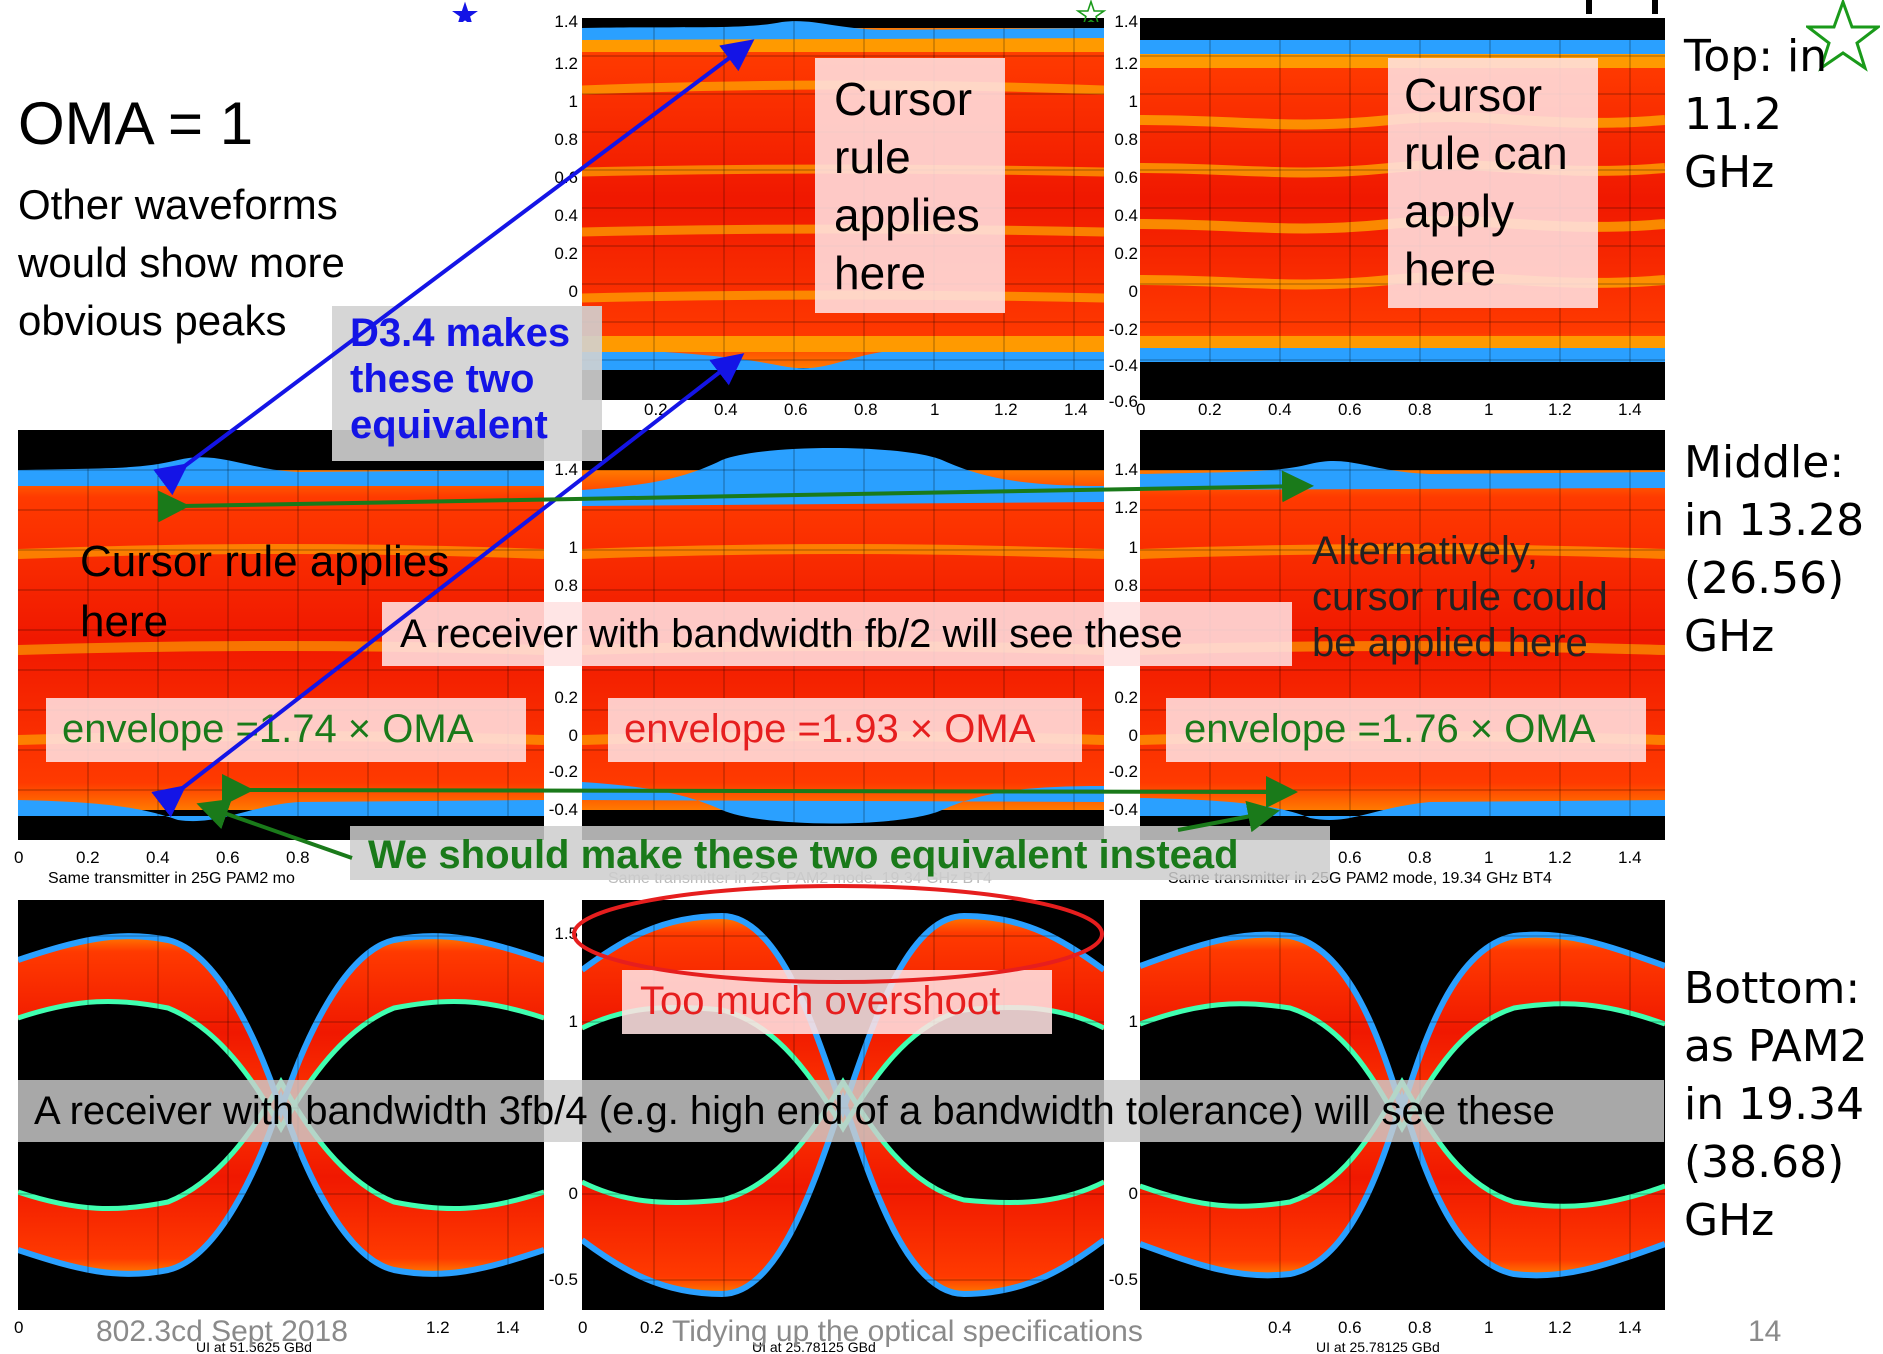 This screenshot has height=1354, width=1883. I want to click on envelope-right-box, so click(1406, 730).